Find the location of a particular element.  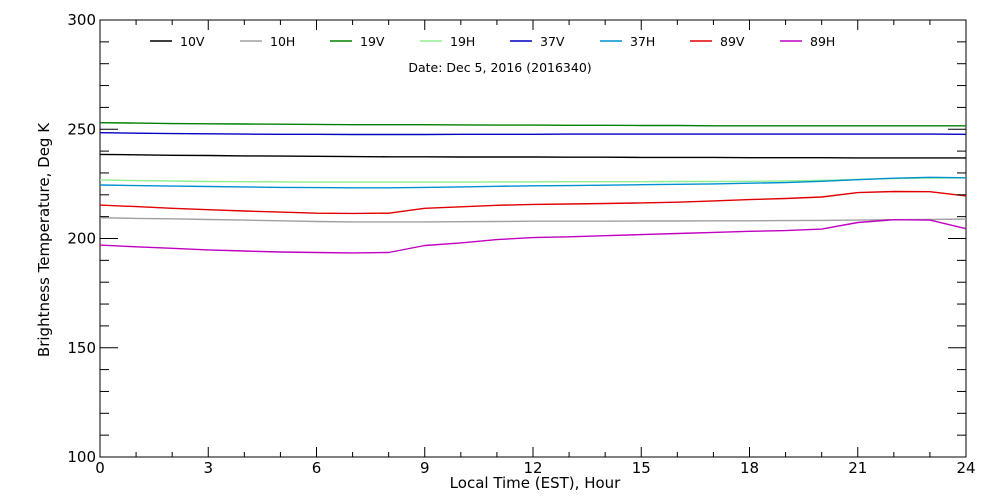

chart-title: Date: Dec 5, 2016 (2016340) is located at coordinates (499, 67).